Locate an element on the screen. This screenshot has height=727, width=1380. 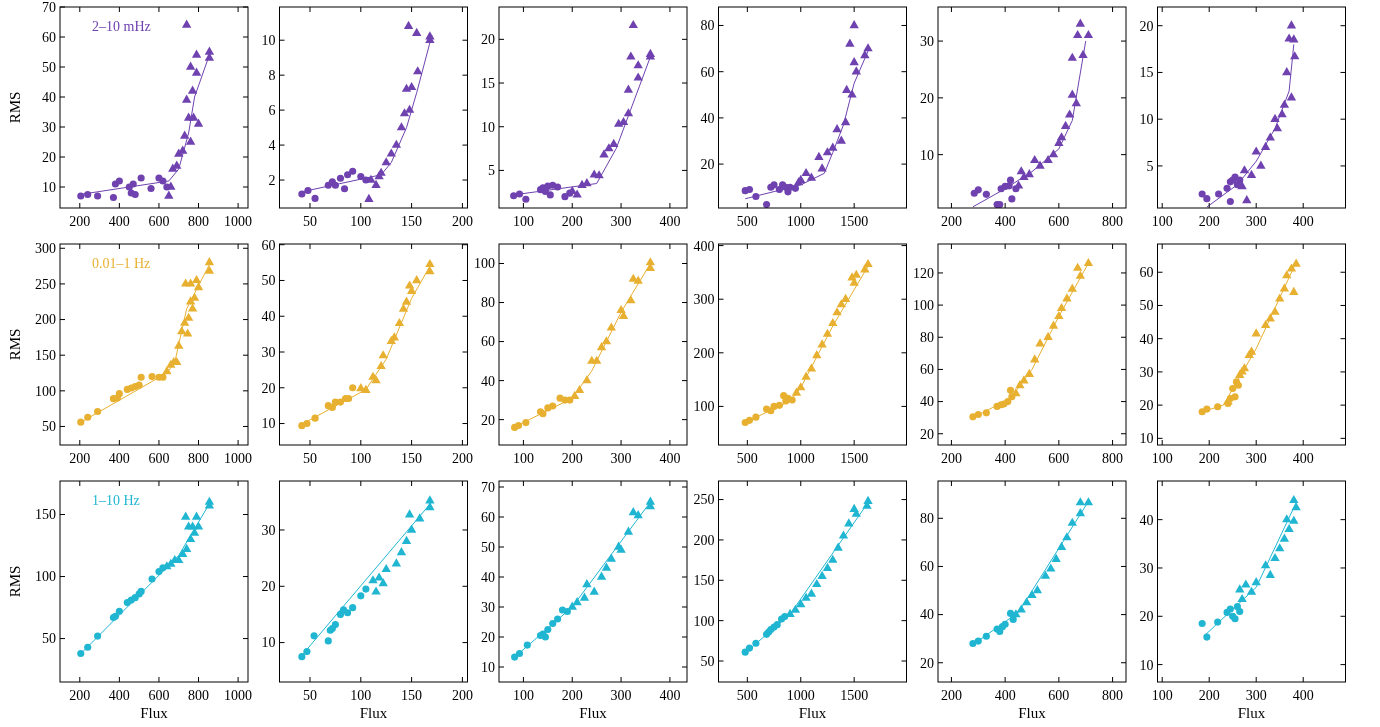
annotation: 1–10 Hz is located at coordinates (116, 500).